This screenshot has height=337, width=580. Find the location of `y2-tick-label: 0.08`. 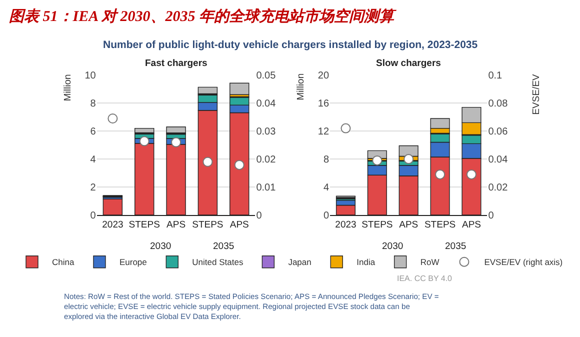

y2-tick-label: 0.08 is located at coordinates (498, 104).